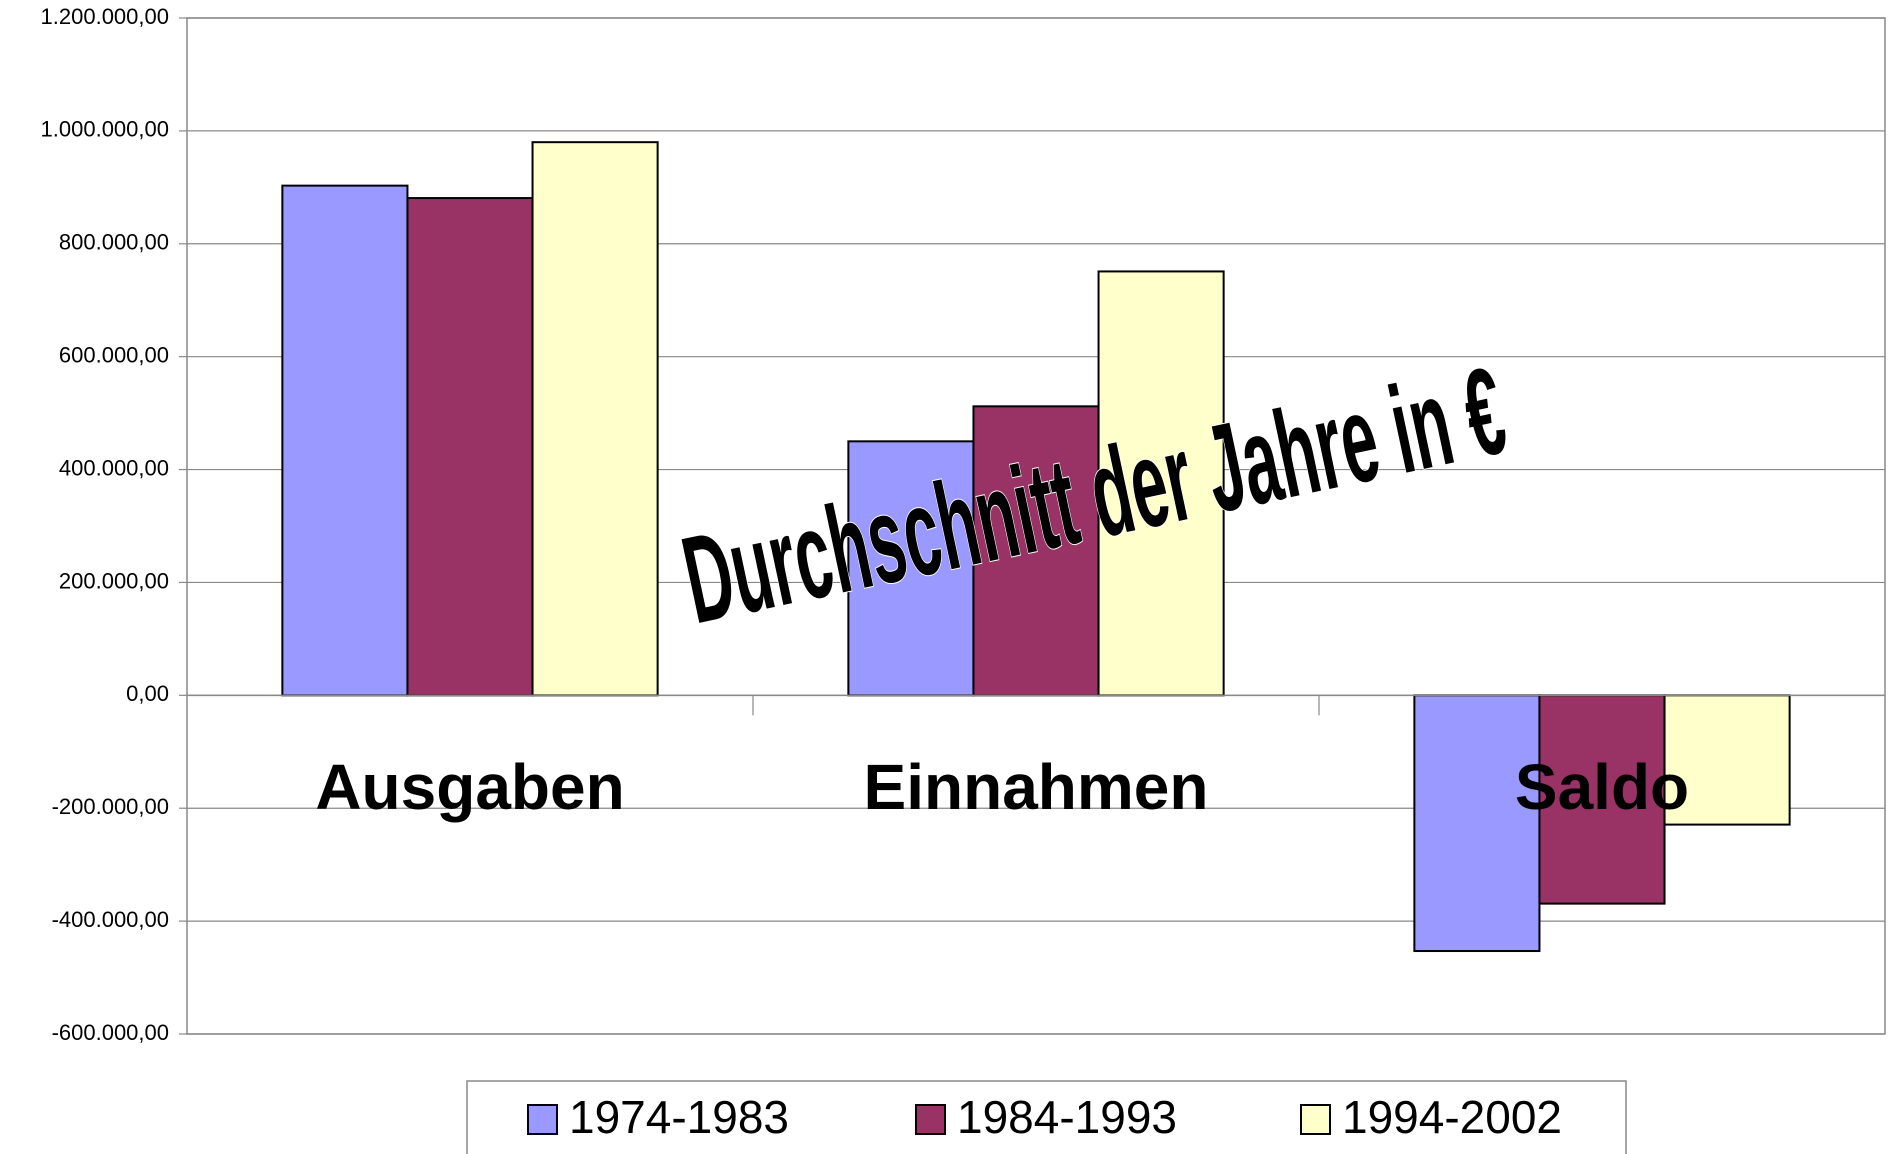 This screenshot has width=1889, height=1154. Describe the element at coordinates (679, 1117) in the screenshot. I see `legend-label: 1974-1983` at that location.